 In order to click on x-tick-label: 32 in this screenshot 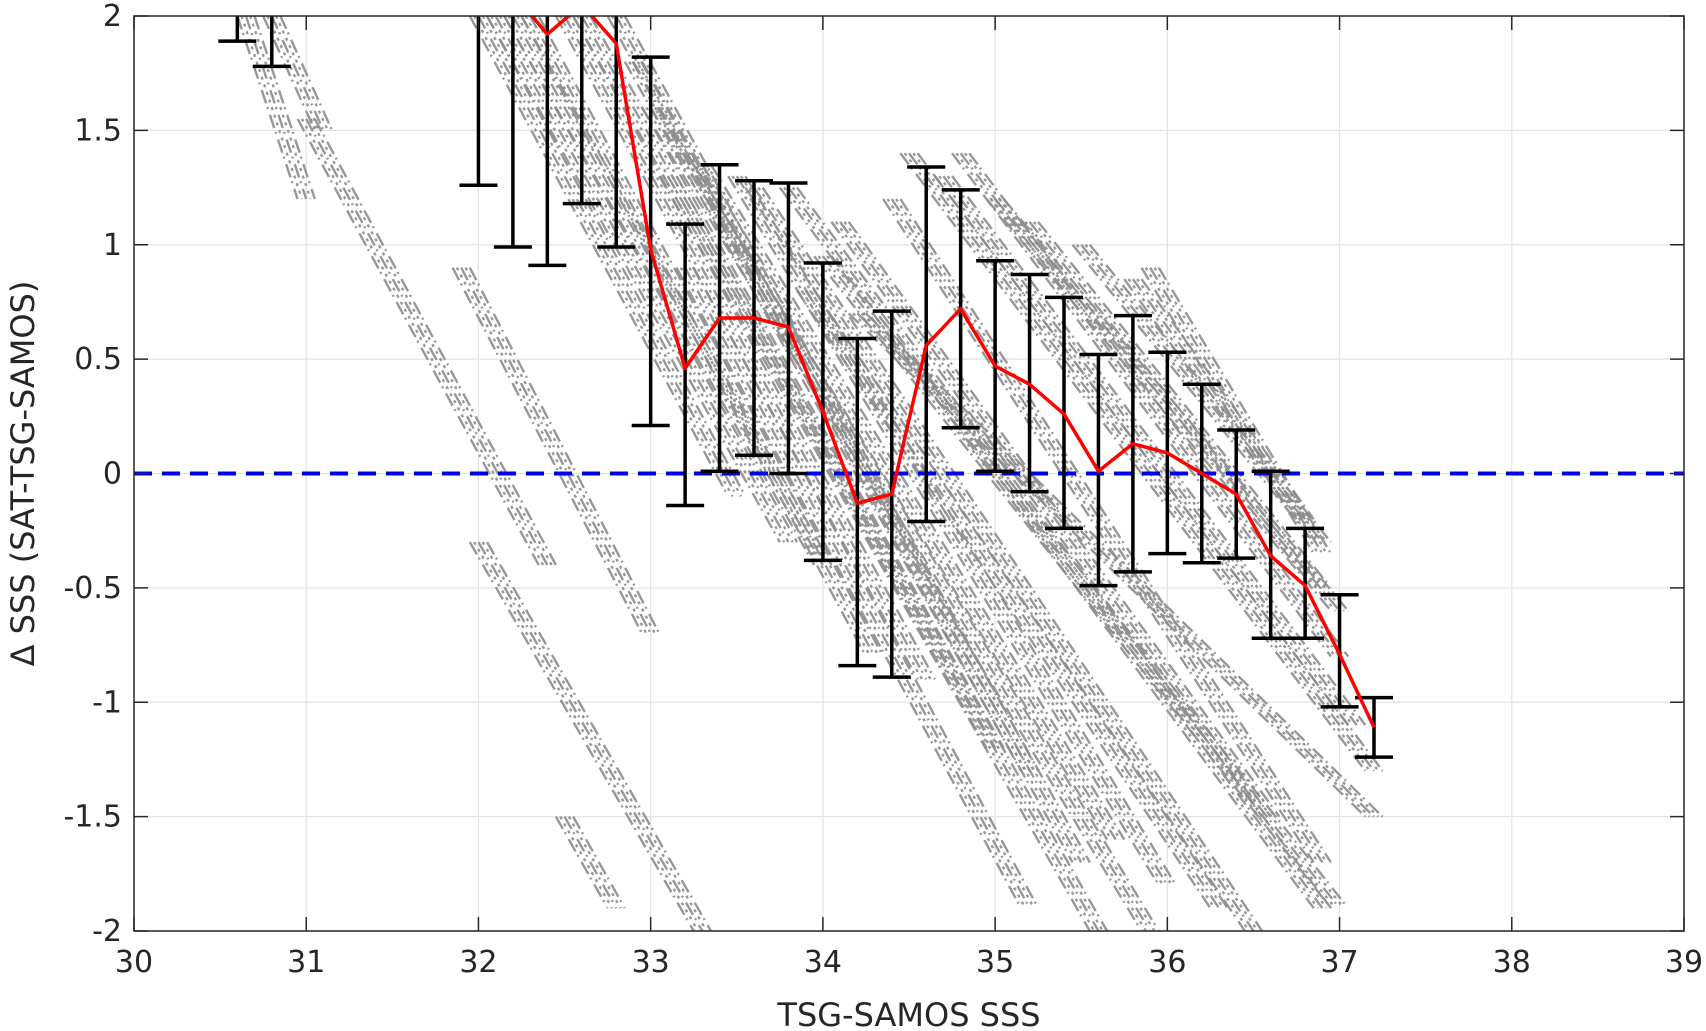, I will do `click(478, 962)`.